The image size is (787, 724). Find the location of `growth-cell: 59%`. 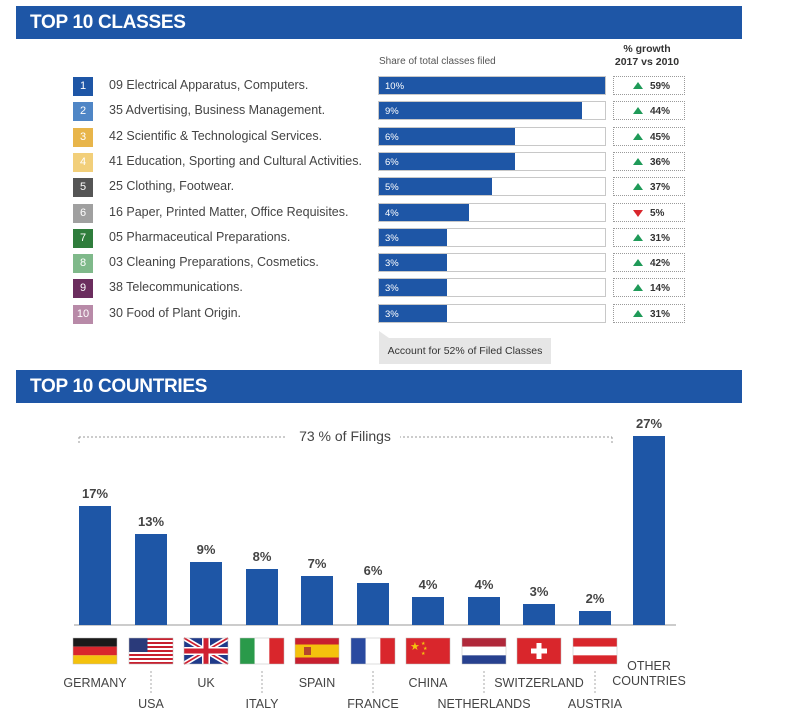

growth-cell: 59% is located at coordinates (649, 85).